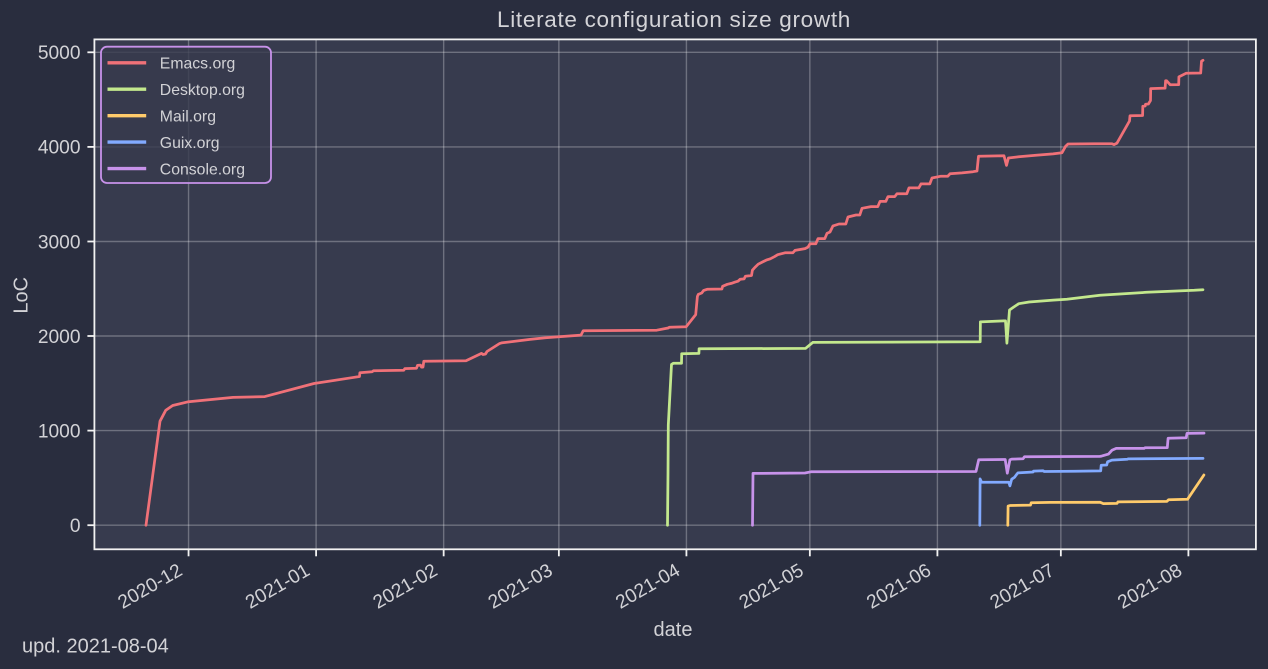 This screenshot has height=669, width=1268. Describe the element at coordinates (59, 431) in the screenshot. I see `svg-text: 1000` at that location.